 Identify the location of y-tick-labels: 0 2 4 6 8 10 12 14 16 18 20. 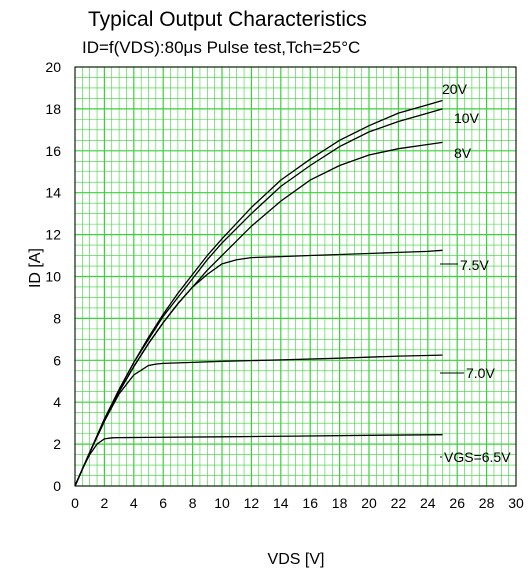
(53, 276).